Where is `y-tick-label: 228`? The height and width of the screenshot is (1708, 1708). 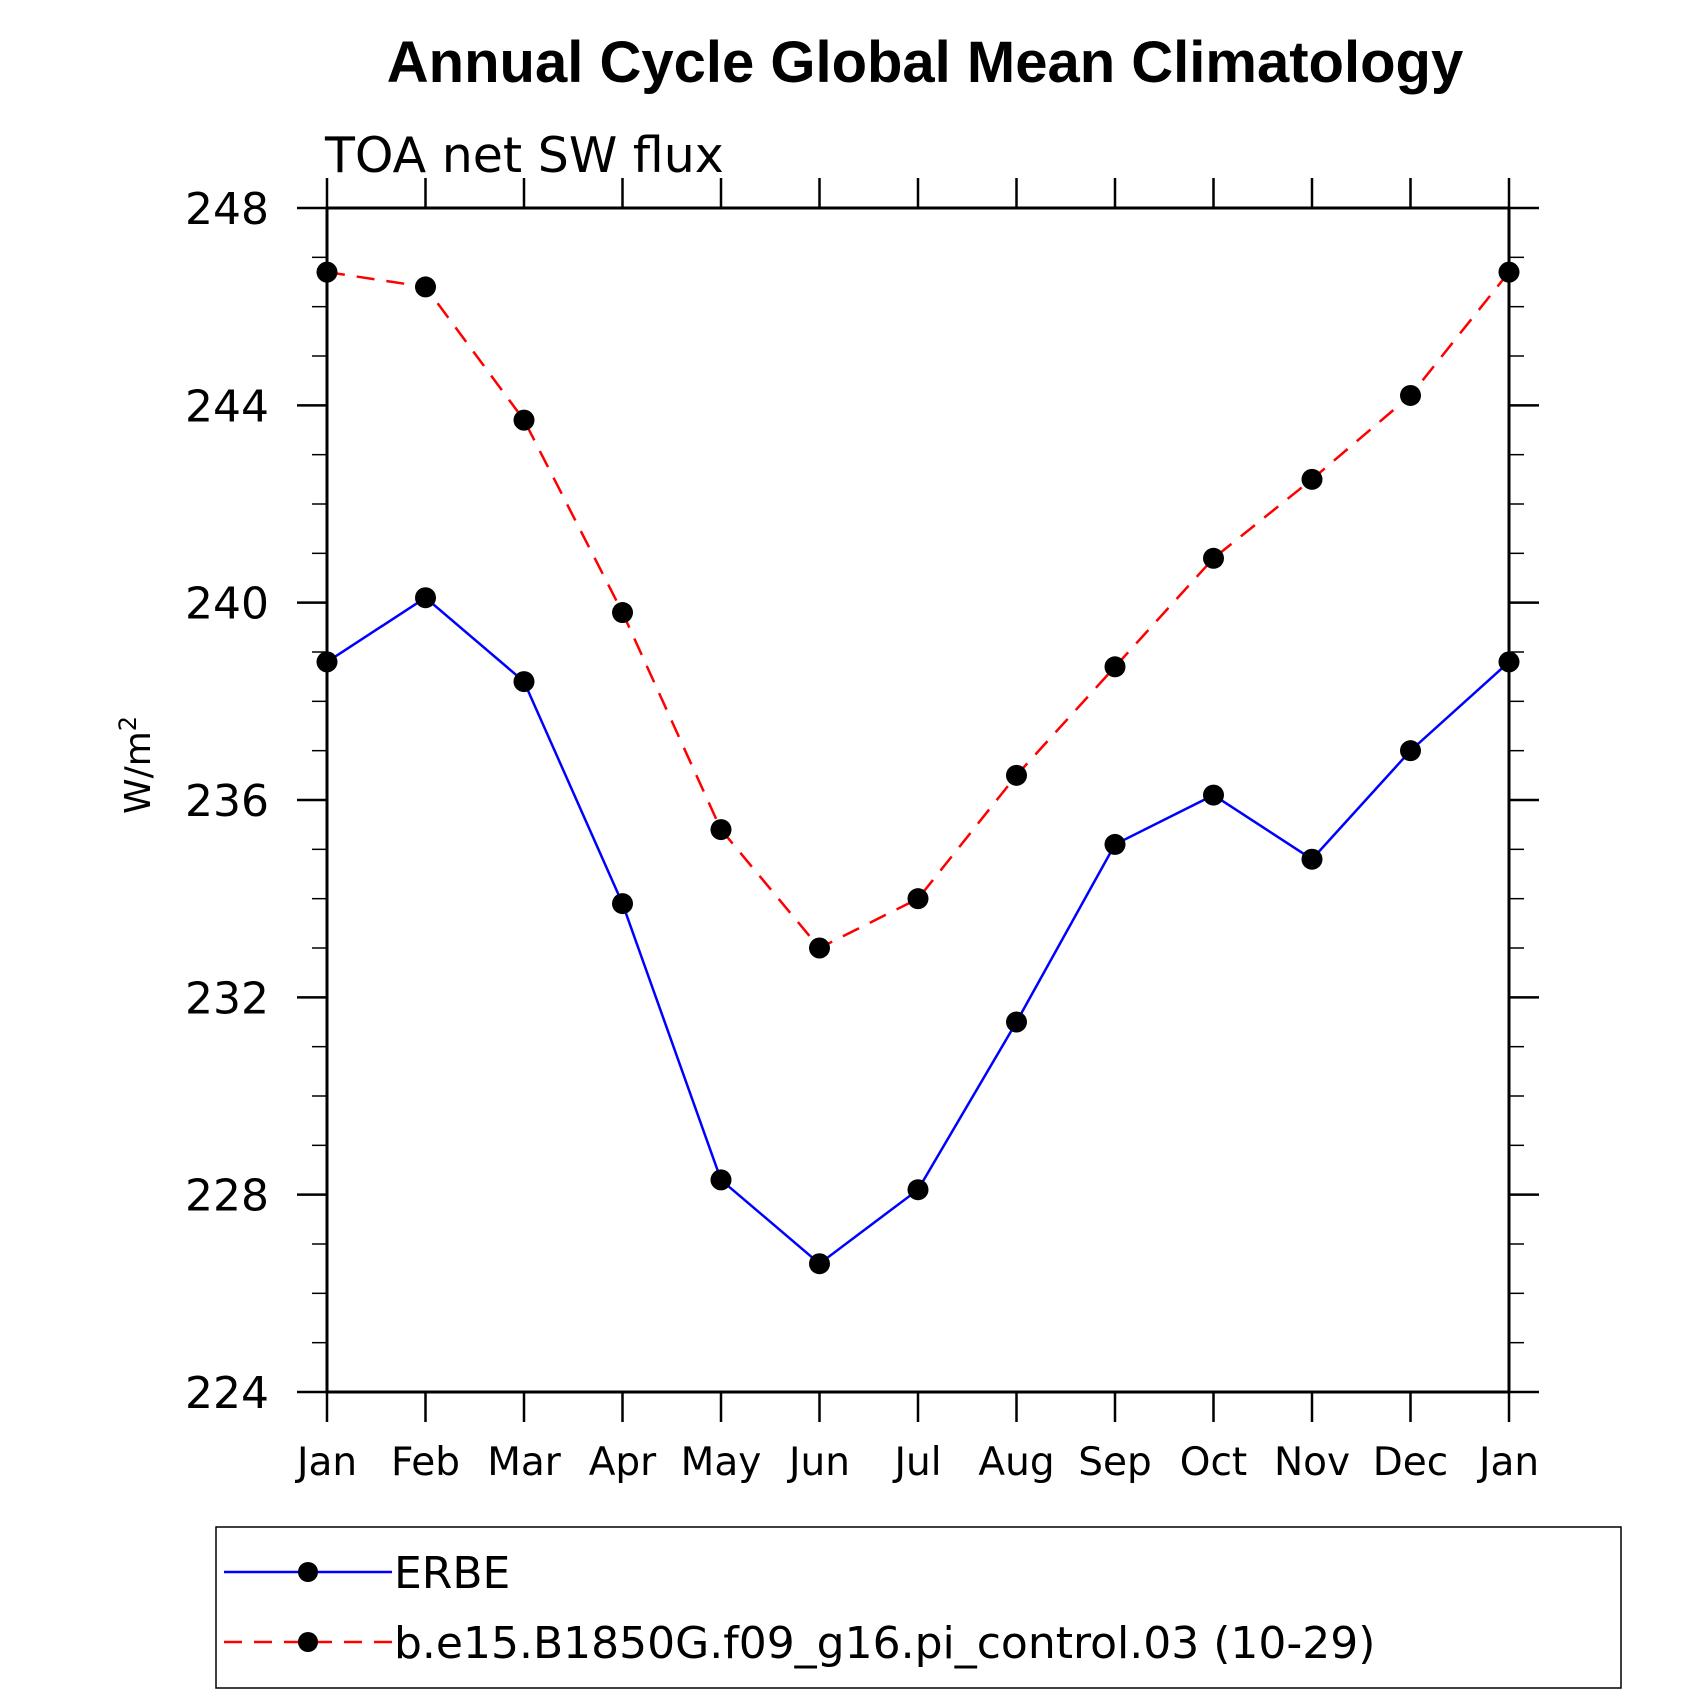
y-tick-label: 228 is located at coordinates (227, 1196).